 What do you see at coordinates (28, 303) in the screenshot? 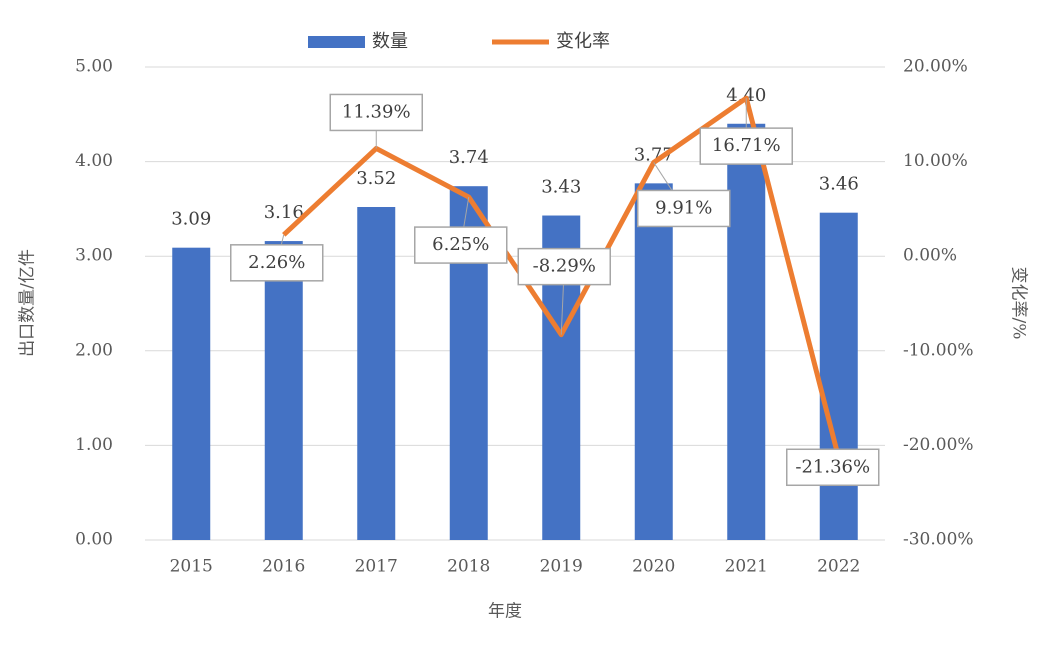
I see `y-axis-title: 出口数量/亿件` at bounding box center [28, 303].